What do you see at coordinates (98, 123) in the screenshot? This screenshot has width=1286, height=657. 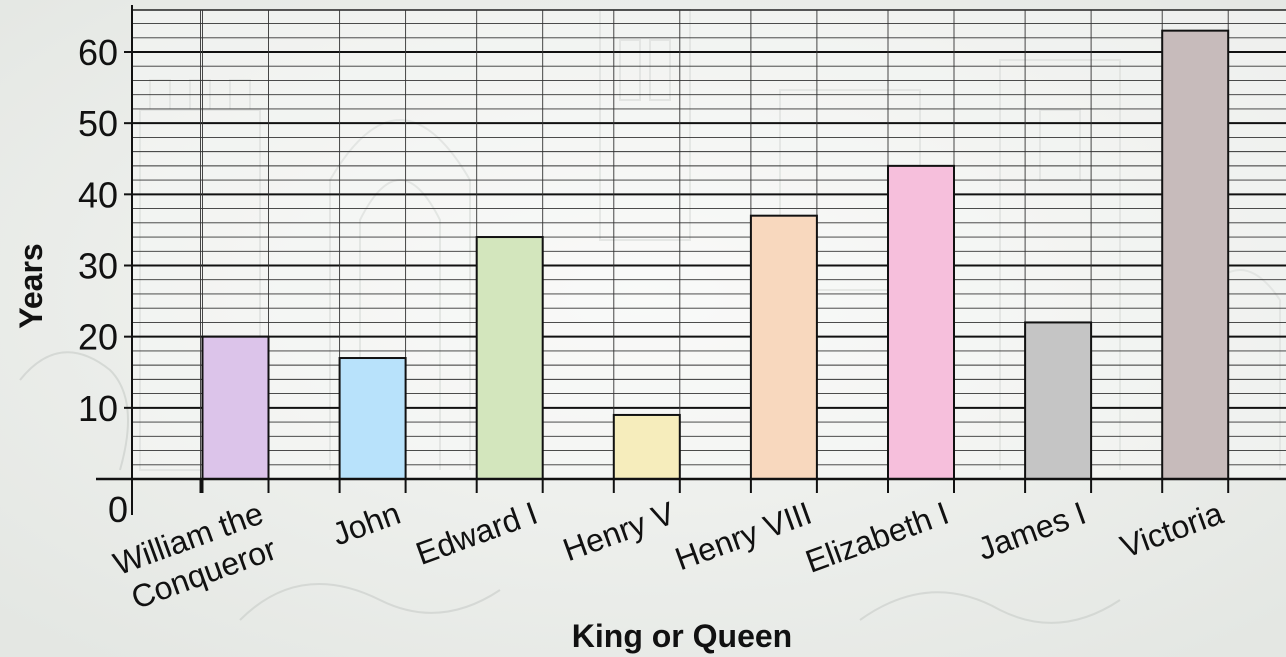 I see `y-tick-label: 50` at bounding box center [98, 123].